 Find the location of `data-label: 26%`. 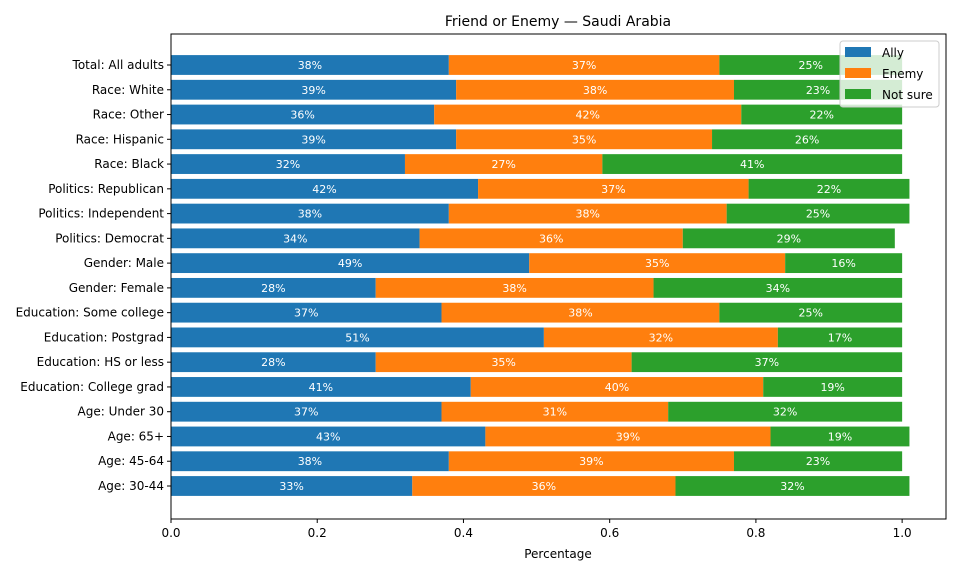

data-label: 26% is located at coordinates (807, 139).